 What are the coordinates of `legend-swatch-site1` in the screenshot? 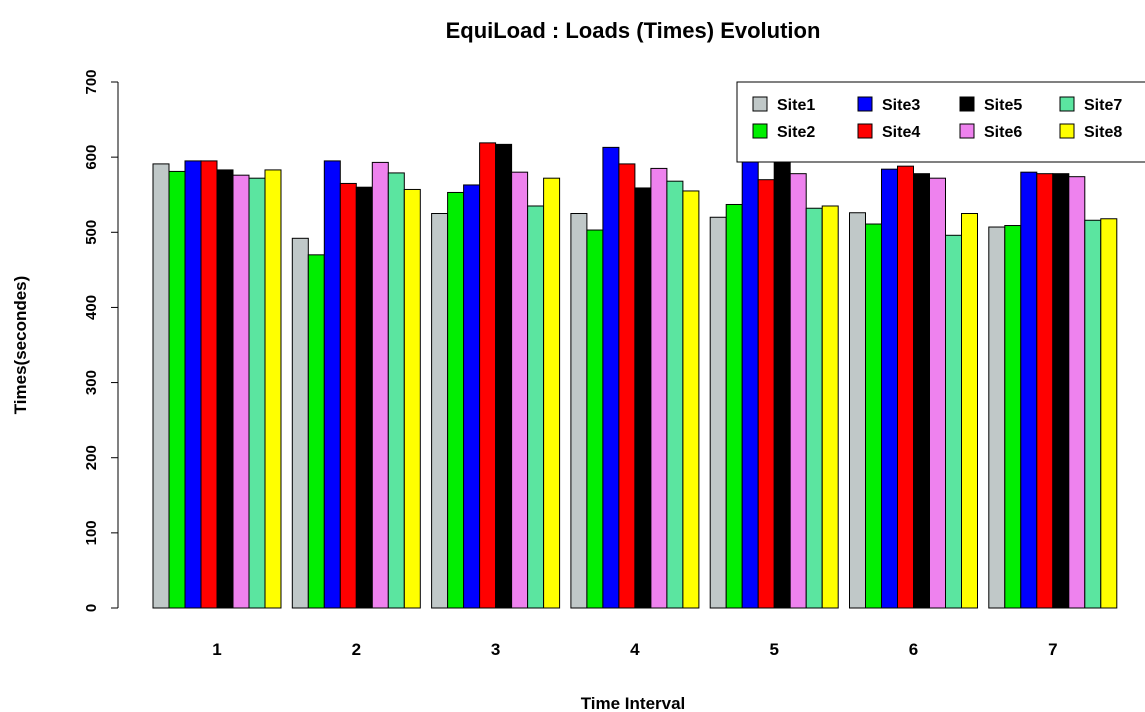 It's located at (760, 104).